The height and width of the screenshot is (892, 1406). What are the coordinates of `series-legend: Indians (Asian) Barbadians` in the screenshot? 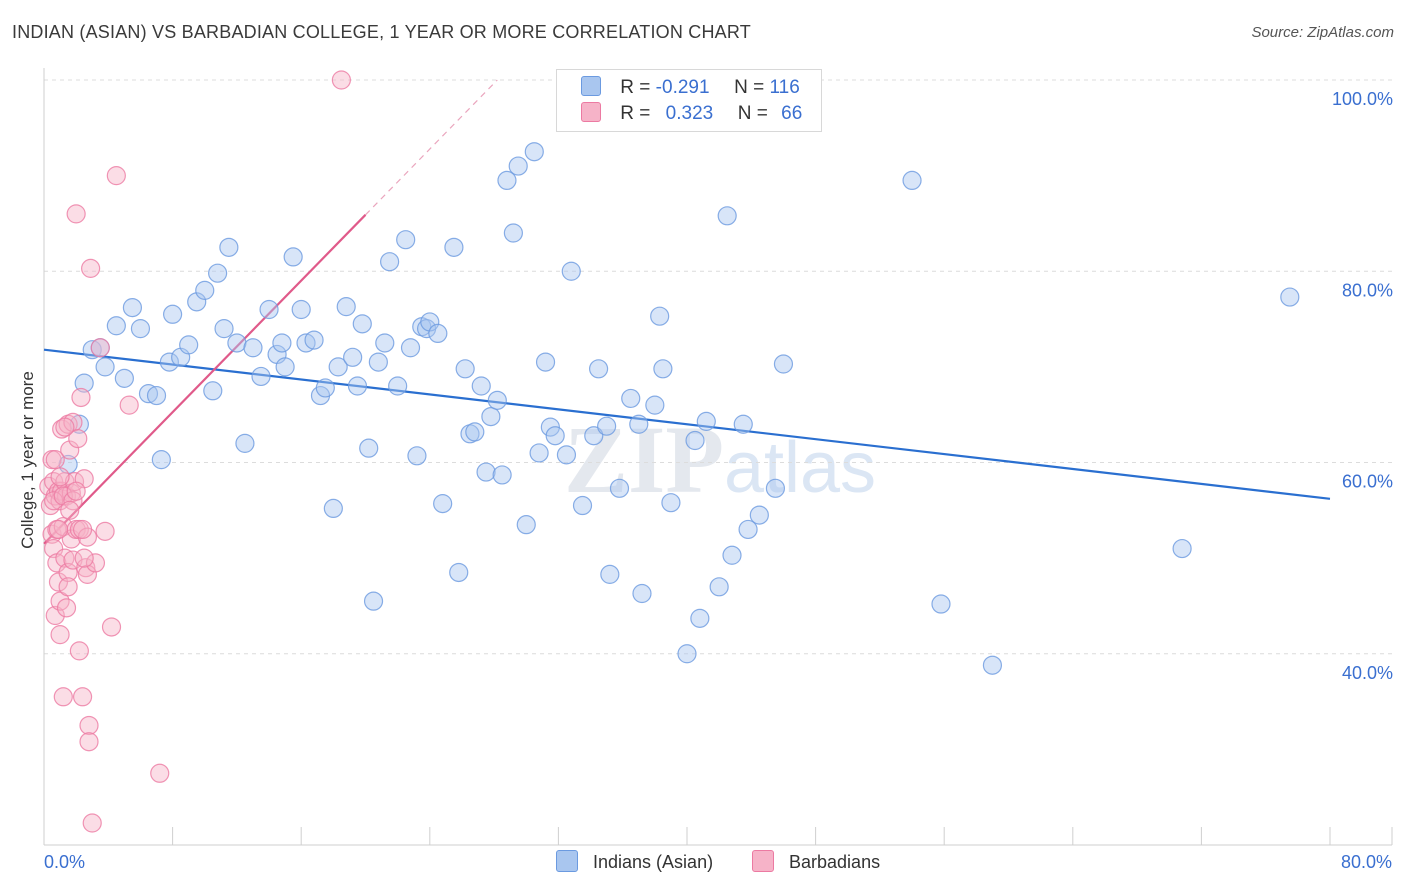 It's located at (703, 864).